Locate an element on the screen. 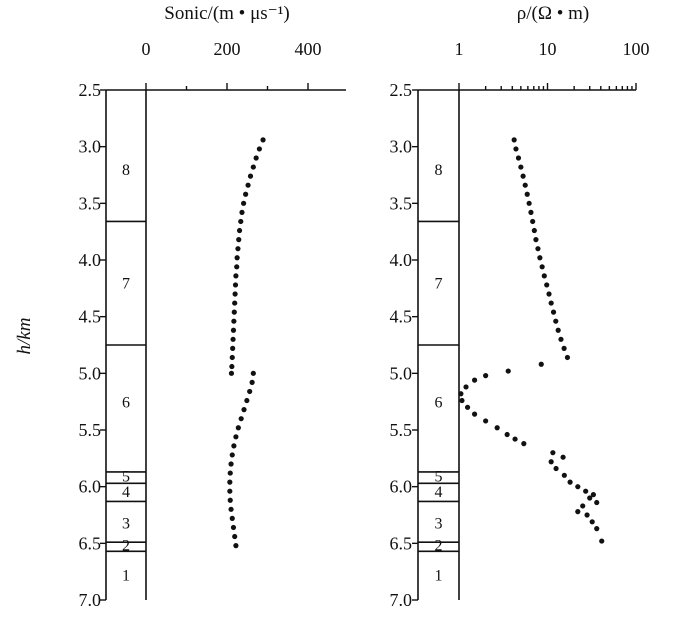  zone-label: 7 is located at coordinates (126, 283).